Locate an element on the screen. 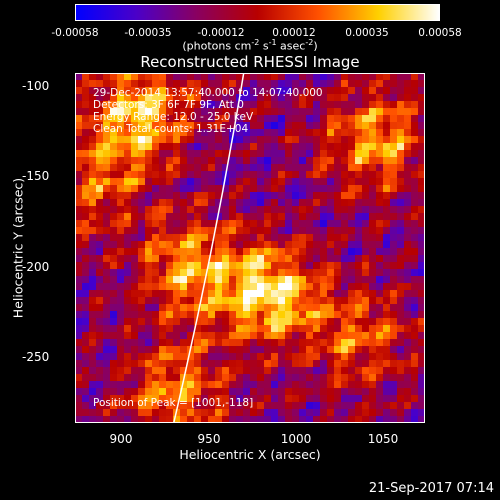 This screenshot has height=500, width=500. y-axis-label: Heliocentric Y (arcsec) is located at coordinates (18, 248).